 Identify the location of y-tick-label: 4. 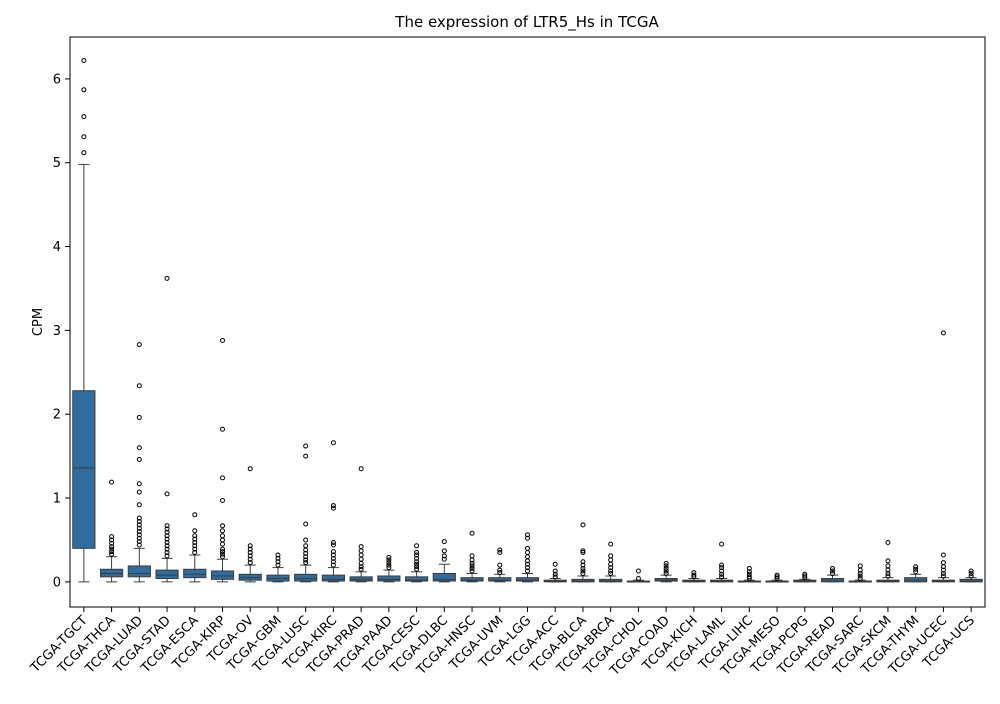
(57, 247).